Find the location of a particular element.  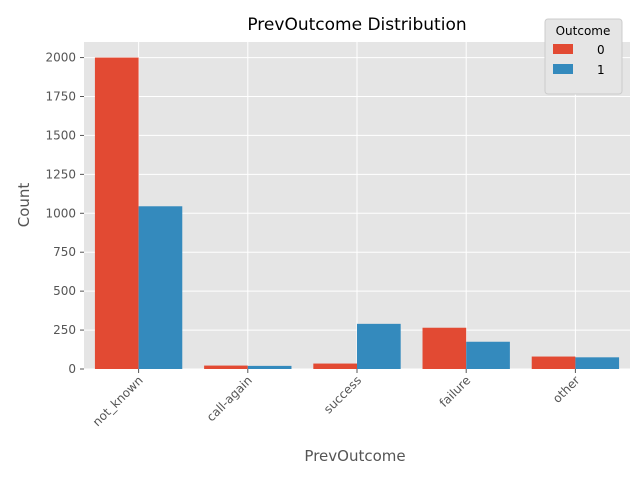

x-tick-label: call-again is located at coordinates (229, 398).